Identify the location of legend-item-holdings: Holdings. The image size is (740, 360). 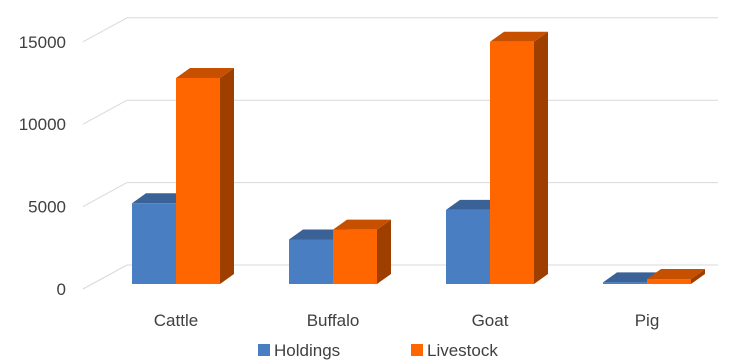
(299, 350).